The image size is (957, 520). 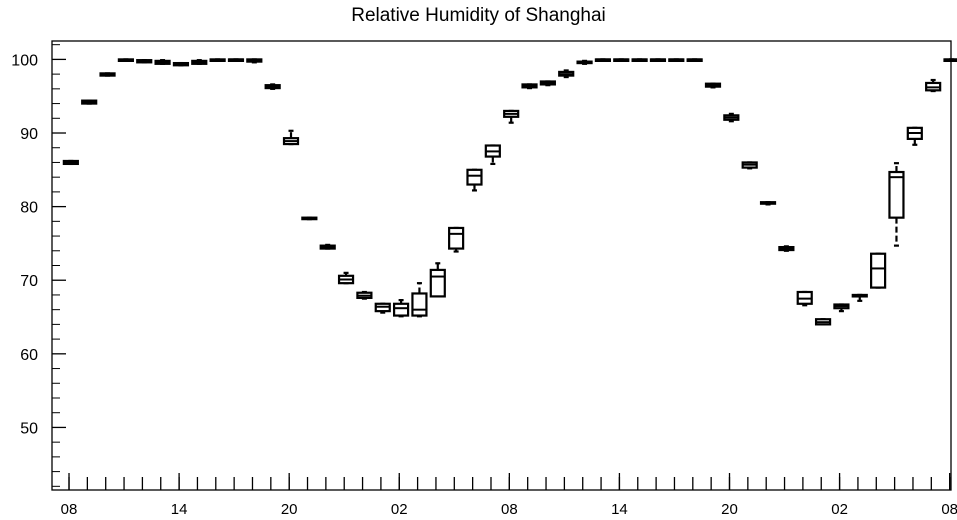 What do you see at coordinates (478, 15) in the screenshot?
I see `chart-title: Relative Humidity of Shanghai` at bounding box center [478, 15].